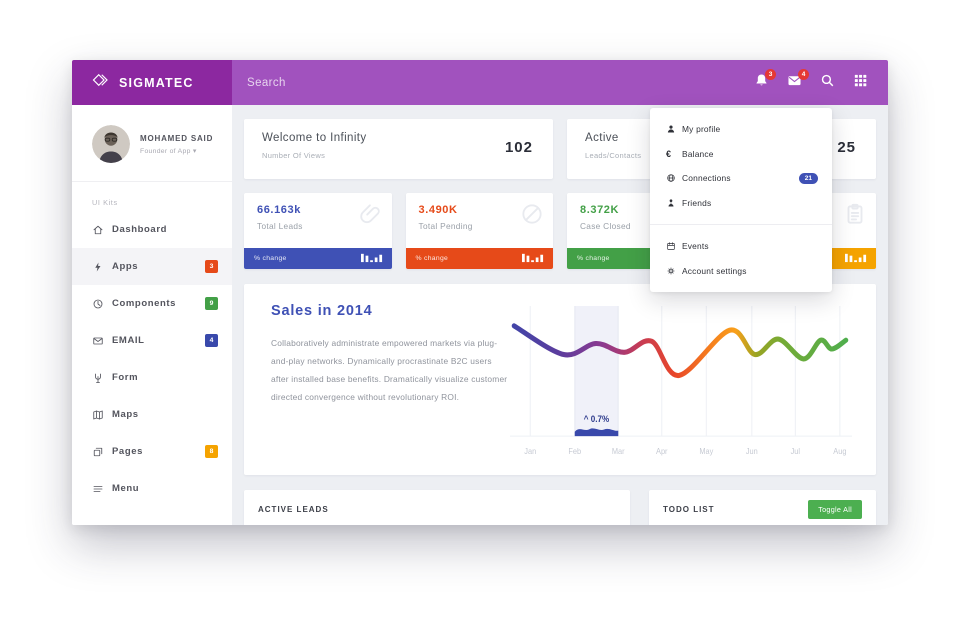 Image resolution: width=960 pixels, height=618 pixels. I want to click on summary-value: 25, so click(846, 147).